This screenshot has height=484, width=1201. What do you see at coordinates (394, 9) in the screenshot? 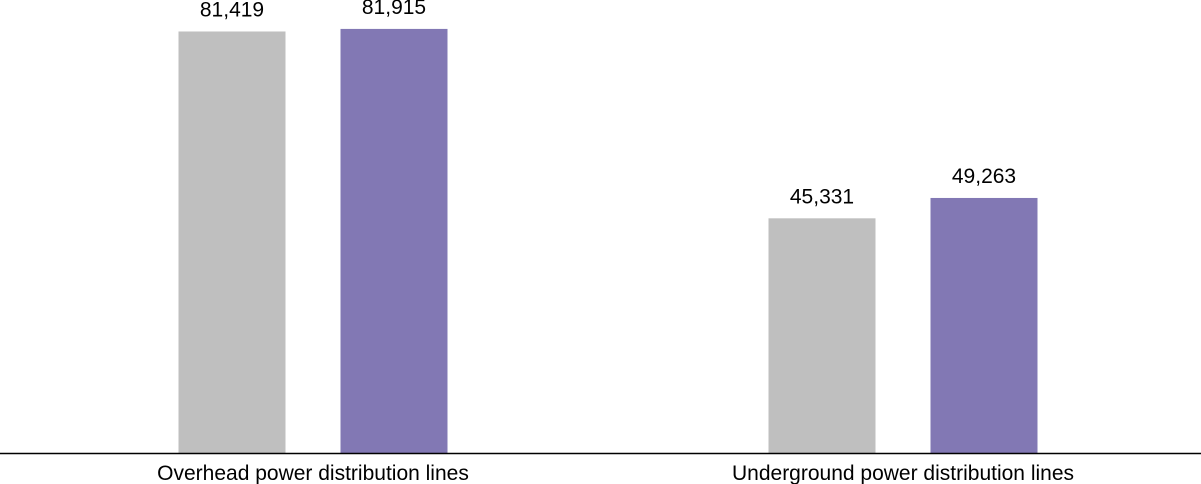
I see `data-label-overhead-series-2: 81,915` at bounding box center [394, 9].